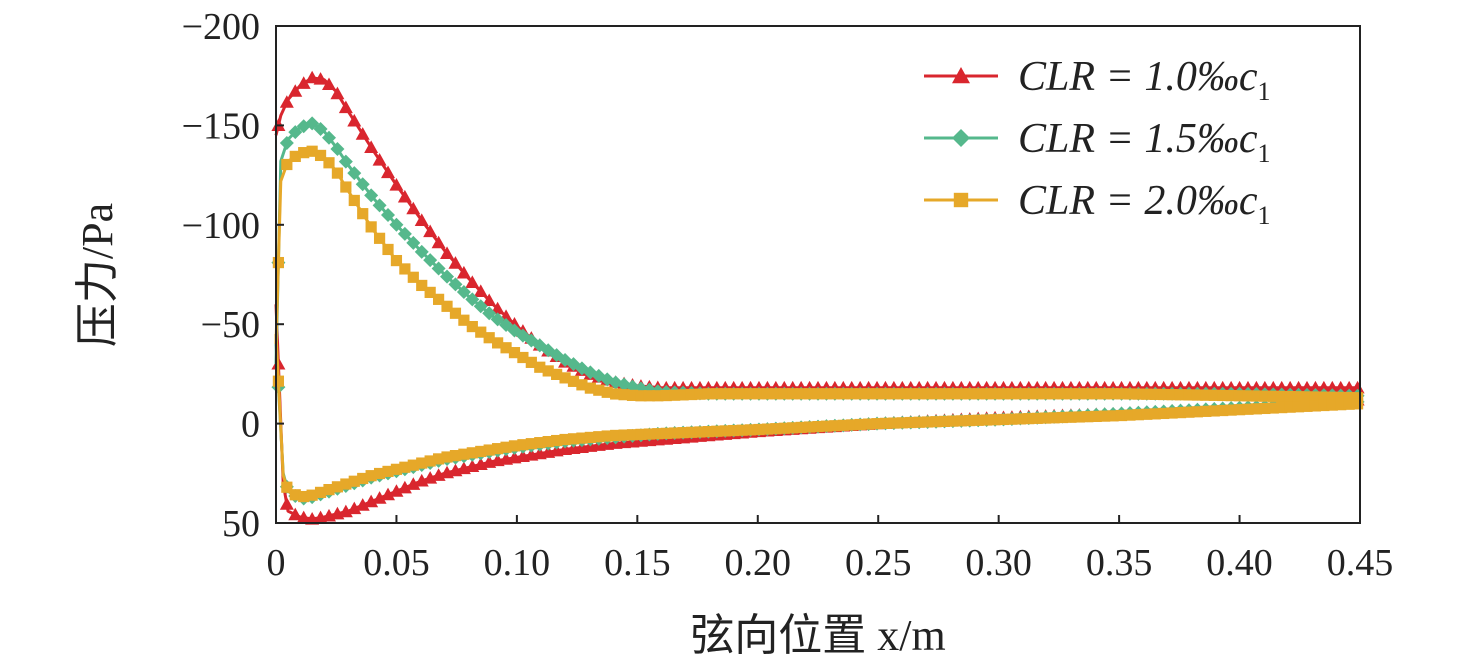 This screenshot has width=1476, height=668. Describe the element at coordinates (637, 563) in the screenshot. I see `x-tick-label: 0.15` at that location.